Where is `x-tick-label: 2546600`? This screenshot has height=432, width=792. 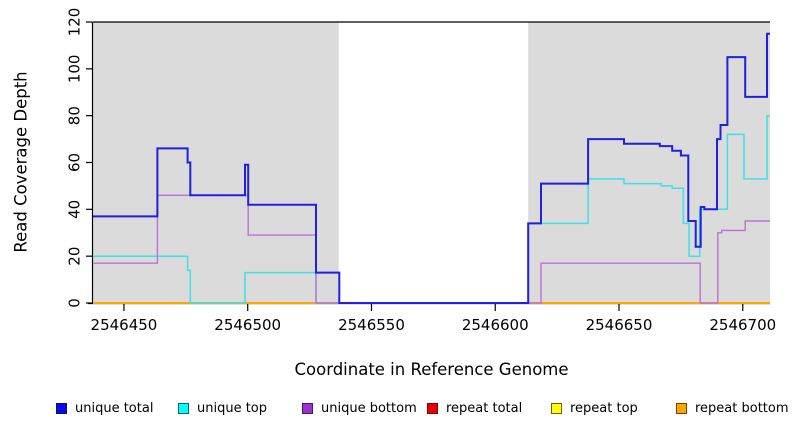 x-tick-label: 2546600 is located at coordinates (495, 325).